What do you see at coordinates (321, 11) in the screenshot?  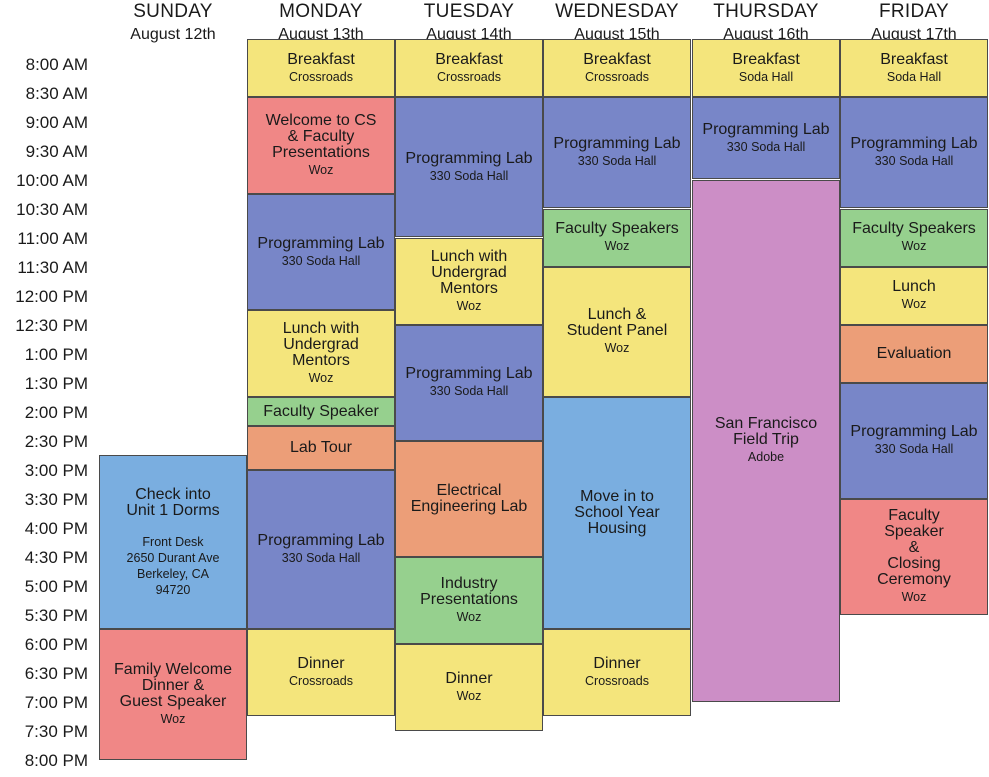 I see `day-name: MONDAY` at bounding box center [321, 11].